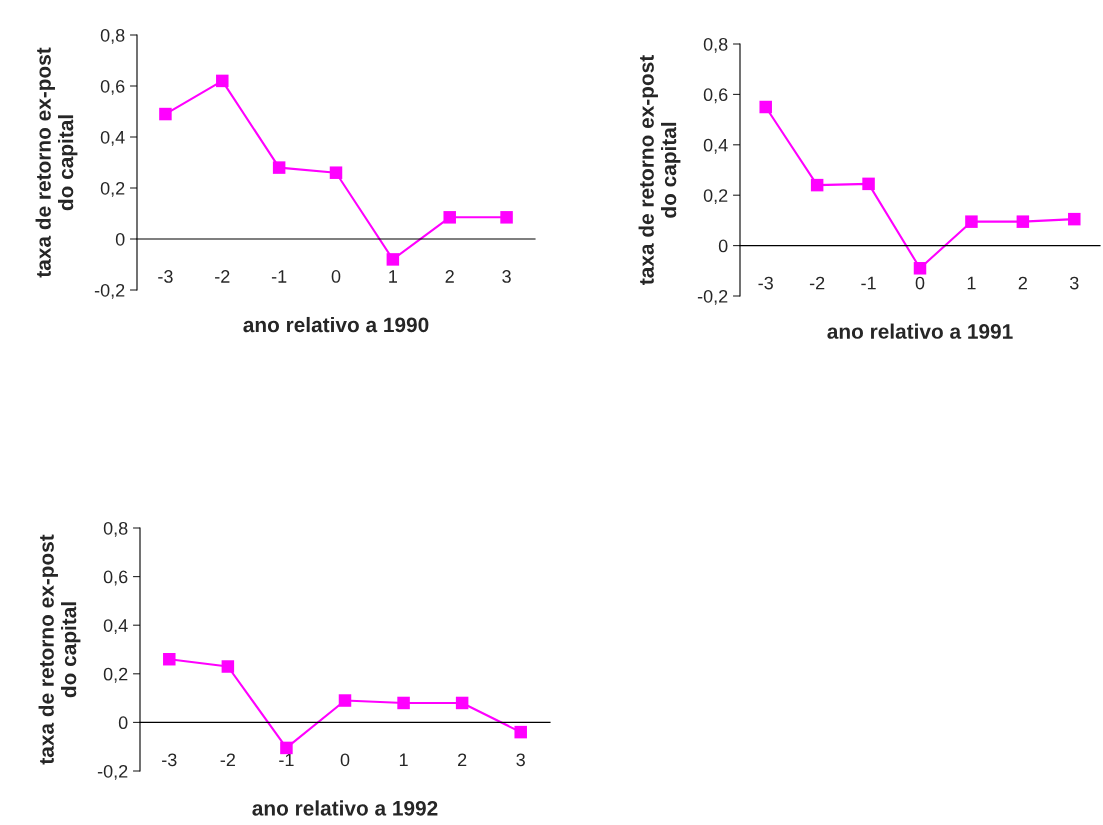 This screenshot has height=825, width=1103. What do you see at coordinates (920, 331) in the screenshot?
I see `x-axis-title: ano relativo a 1991` at bounding box center [920, 331].